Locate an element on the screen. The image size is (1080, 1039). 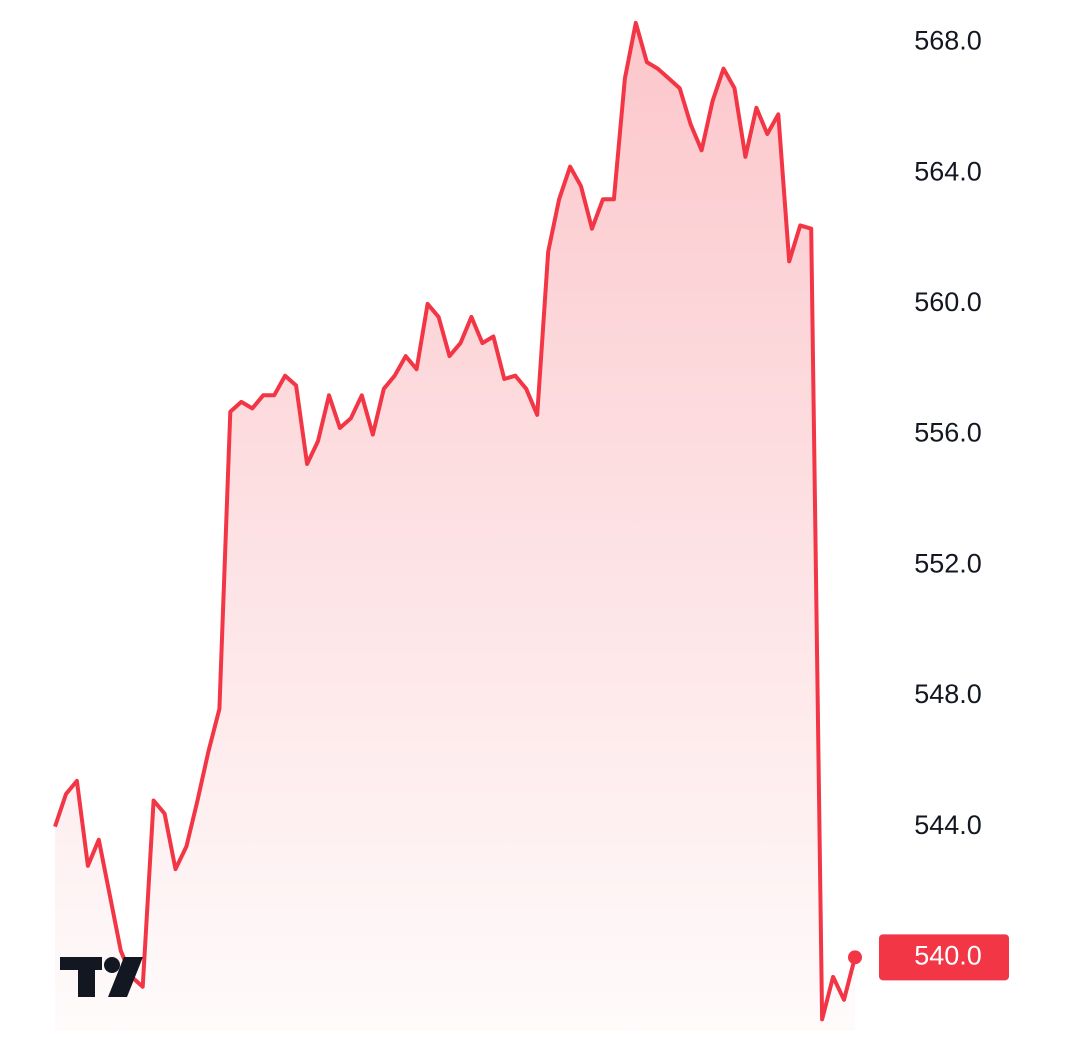
logo-stem is located at coordinates (86, 977).